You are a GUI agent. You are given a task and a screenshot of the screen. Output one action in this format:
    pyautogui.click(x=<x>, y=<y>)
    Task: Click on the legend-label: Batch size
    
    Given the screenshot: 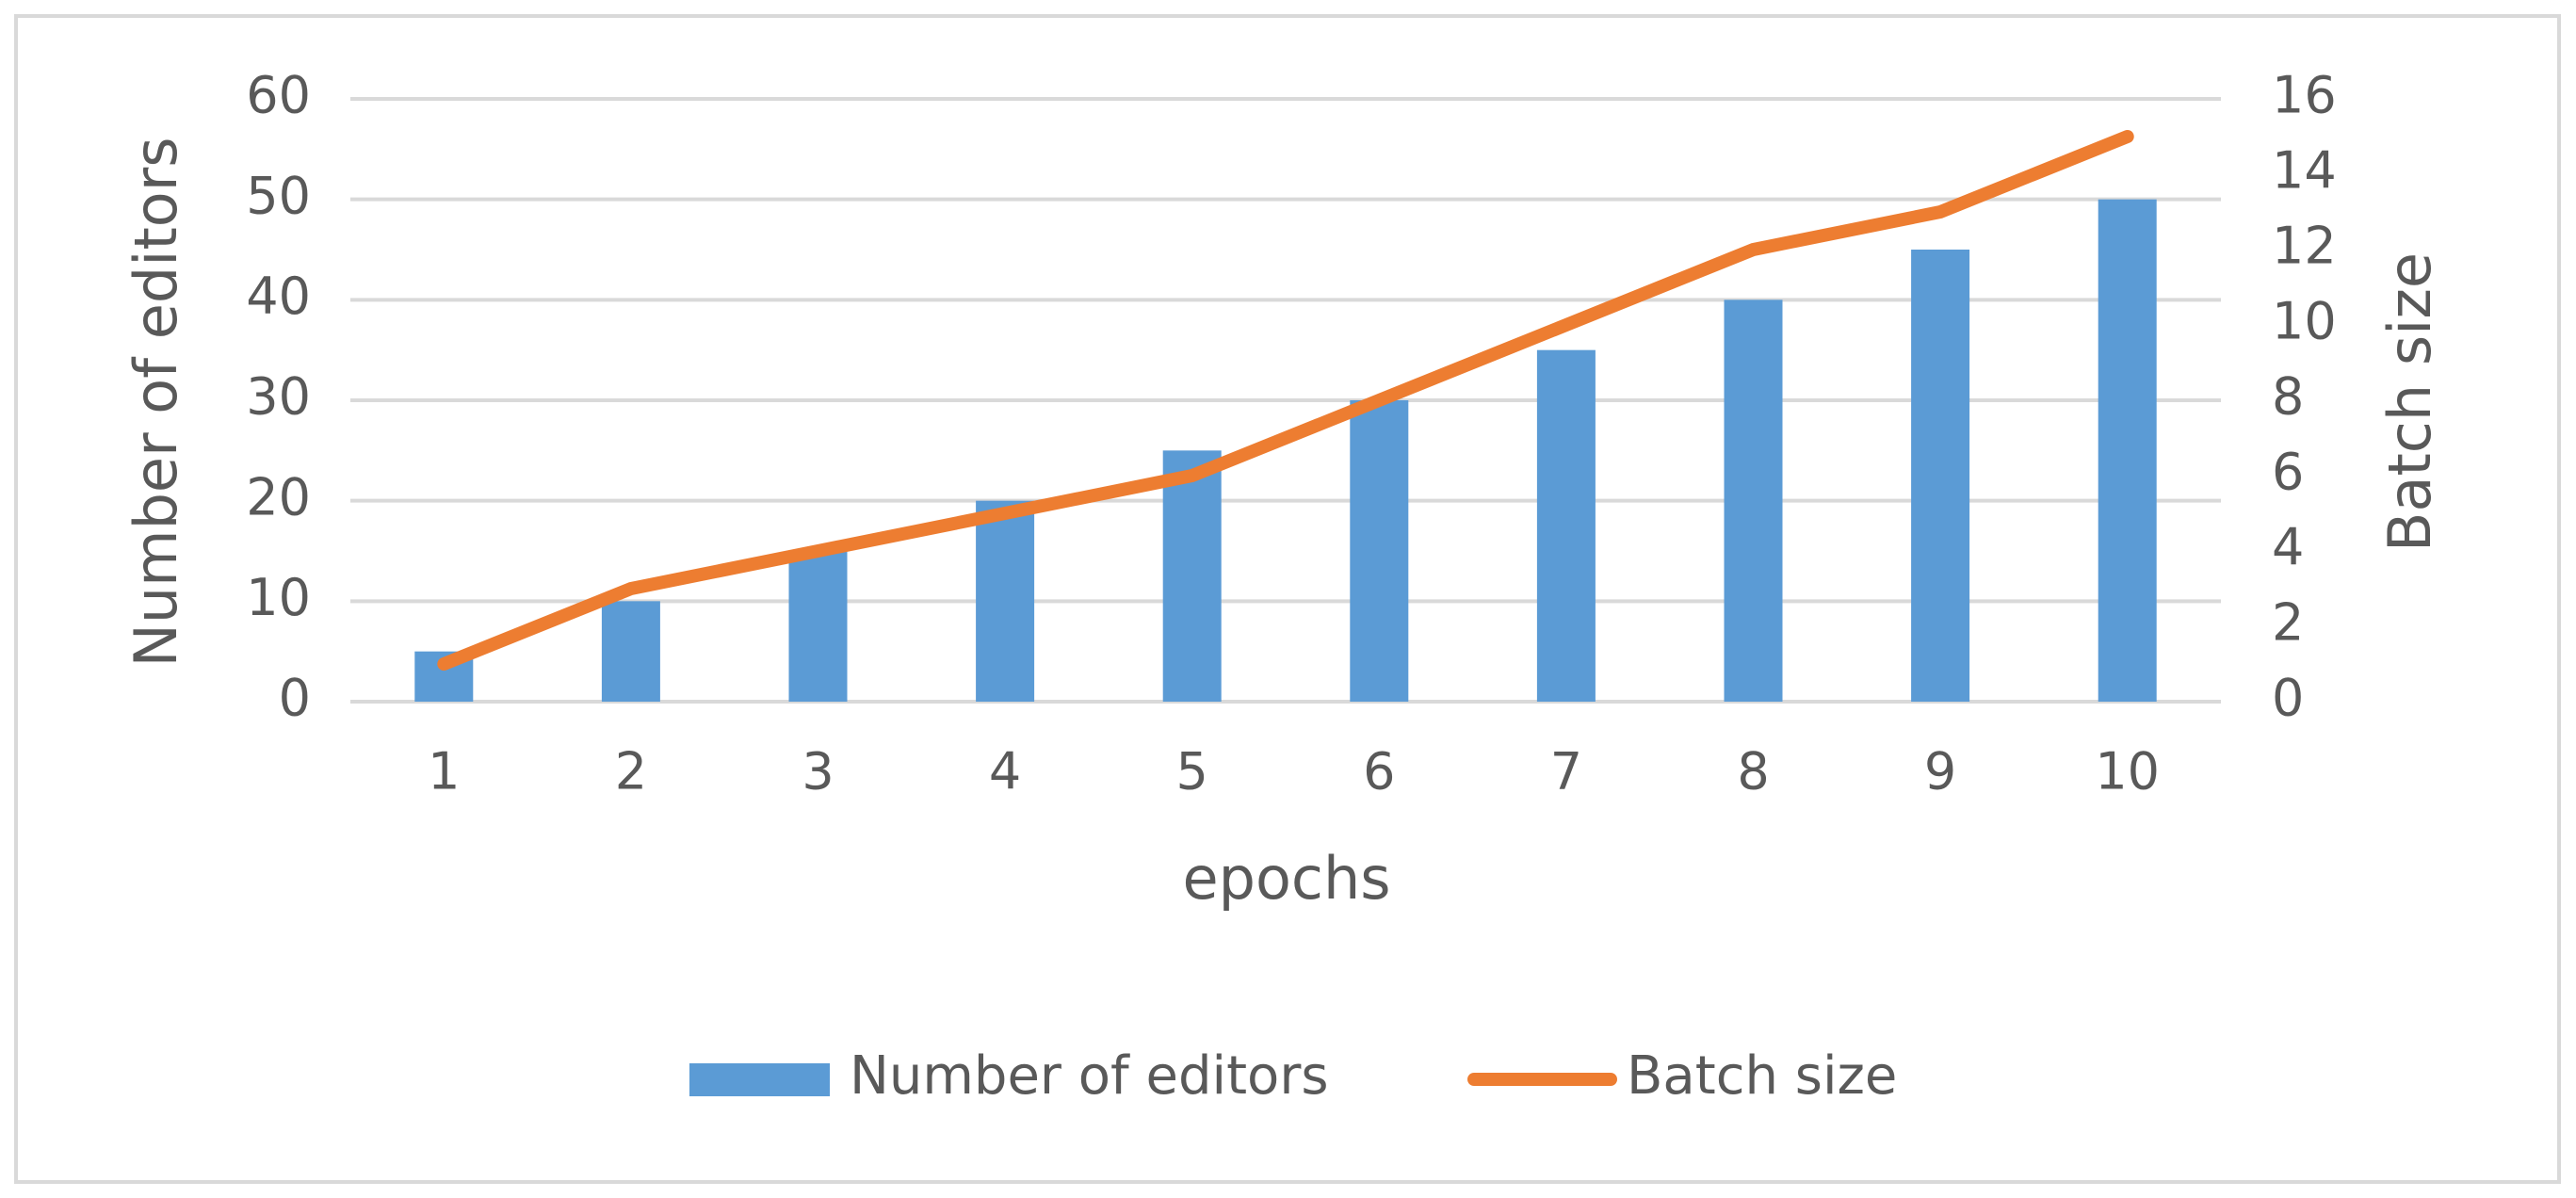 What is the action you would take?
    pyautogui.click(x=1762, y=1076)
    